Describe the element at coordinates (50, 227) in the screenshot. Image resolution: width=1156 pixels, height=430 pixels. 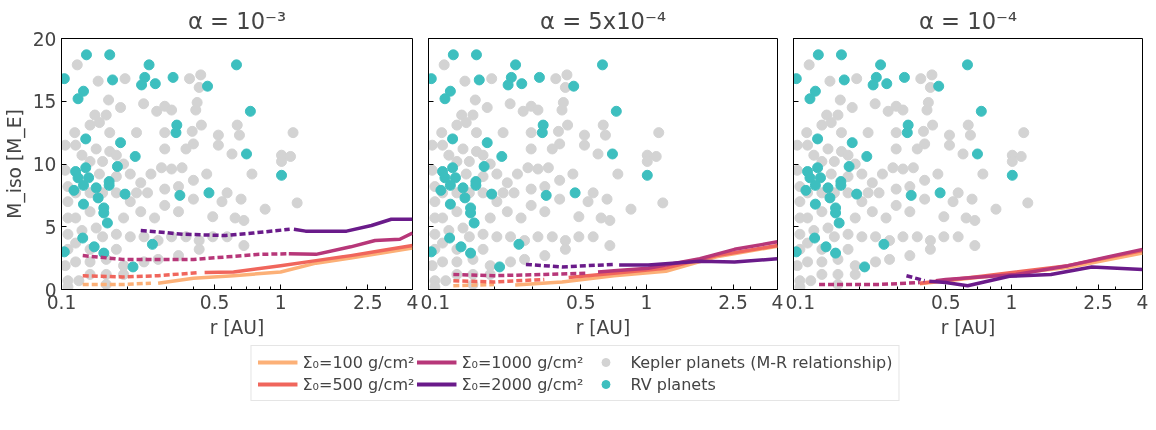
I see `y-tick-label: 5` at that location.